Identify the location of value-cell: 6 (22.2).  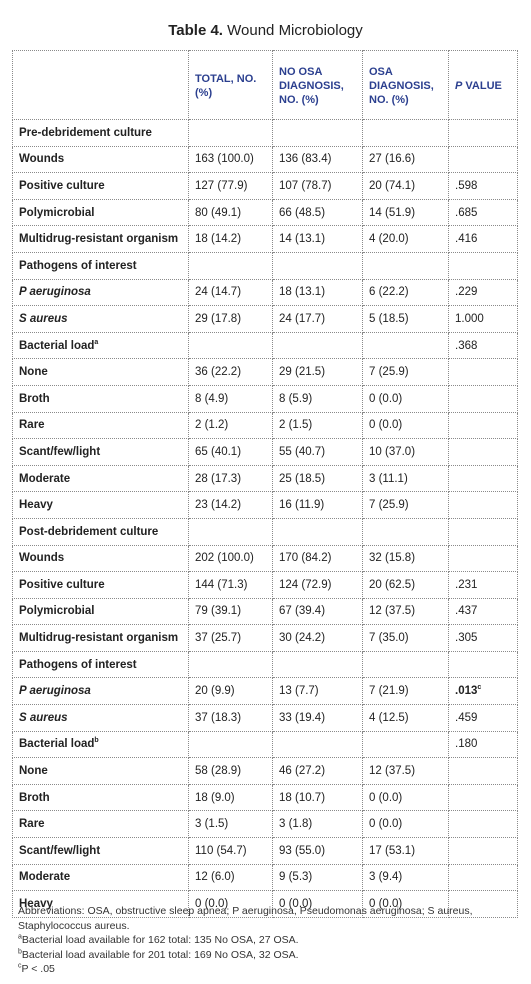
(405, 292).